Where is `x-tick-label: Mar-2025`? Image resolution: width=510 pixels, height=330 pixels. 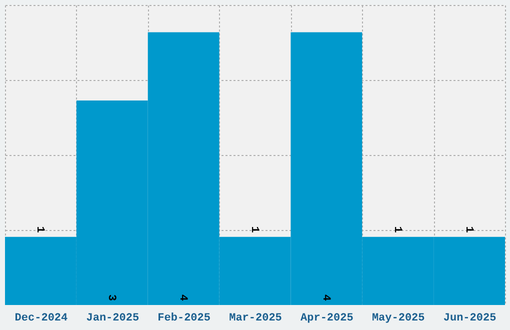 x-tick-label: Mar-2025 is located at coordinates (255, 318).